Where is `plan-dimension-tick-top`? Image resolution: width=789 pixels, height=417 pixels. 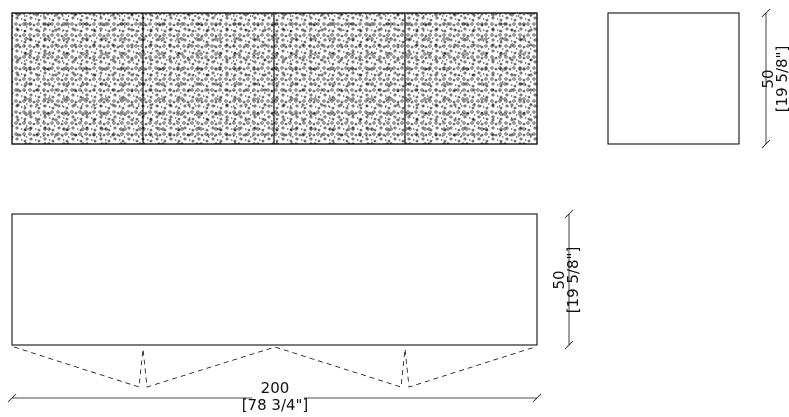 plan-dimension-tick-top is located at coordinates (569, 214).